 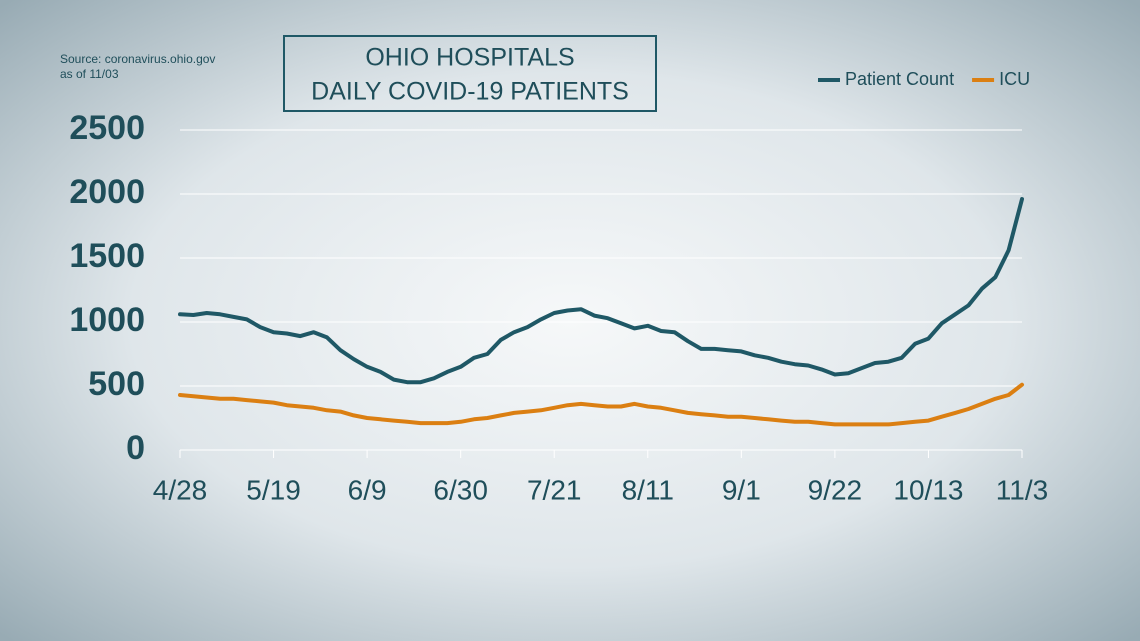 What do you see at coordinates (89, 74) in the screenshot?
I see `source-date: as of 11/03` at bounding box center [89, 74].